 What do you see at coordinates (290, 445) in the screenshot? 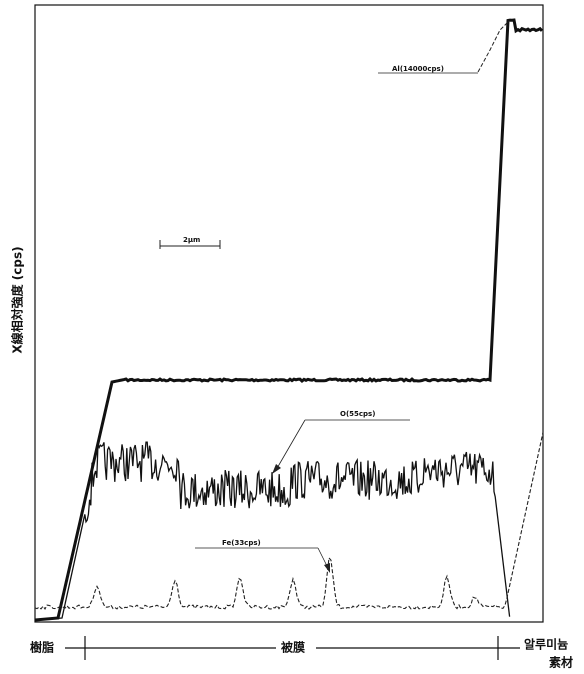
I see `leader-line` at bounding box center [290, 445].